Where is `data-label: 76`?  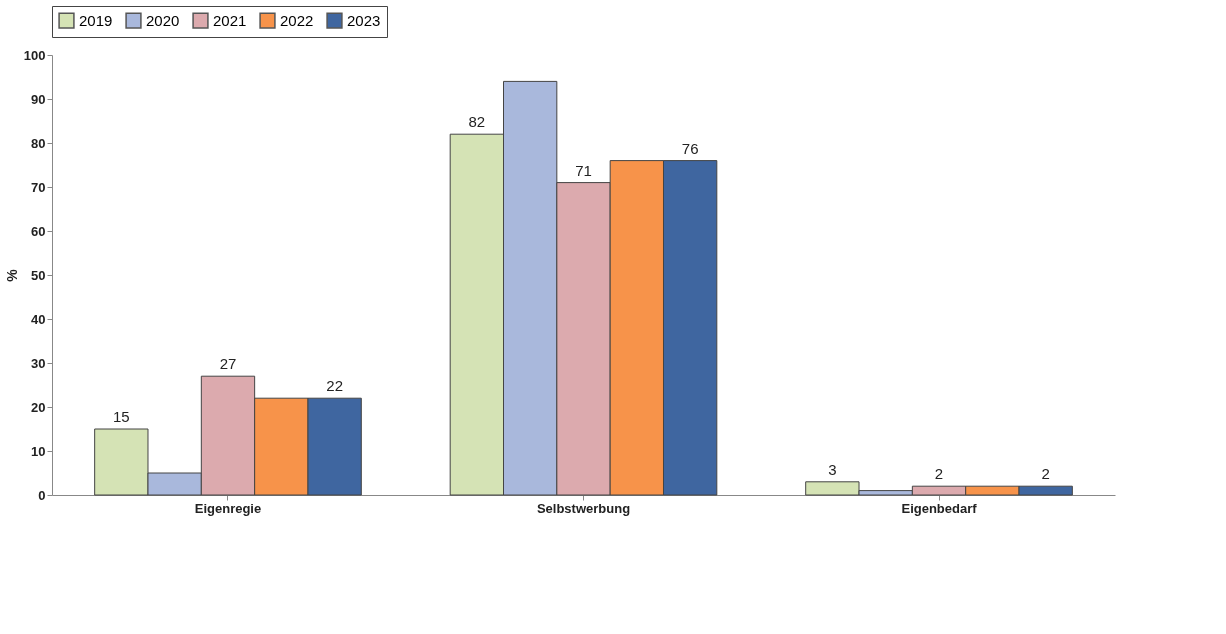 data-label: 76 is located at coordinates (690, 148).